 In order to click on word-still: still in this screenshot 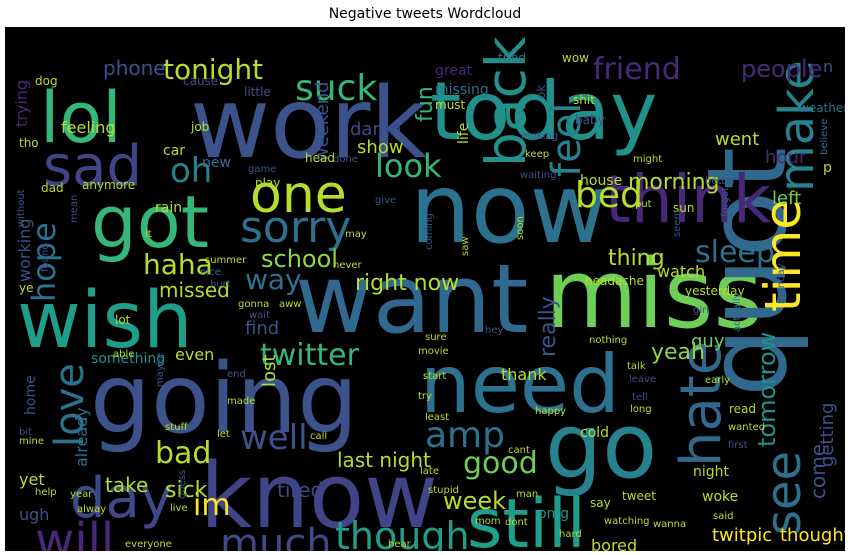, I will do `click(526, 518)`.